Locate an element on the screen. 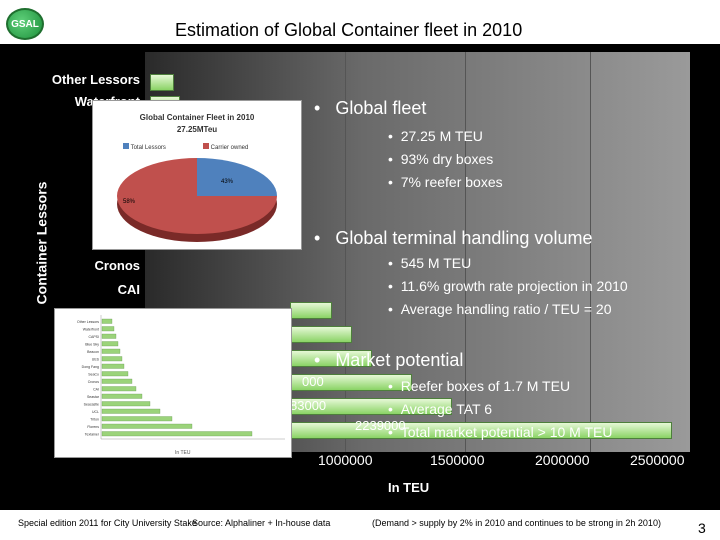 This screenshot has width=720, height=540. bullet-heading: • Global terminal handling volume is located at coordinates (453, 238).